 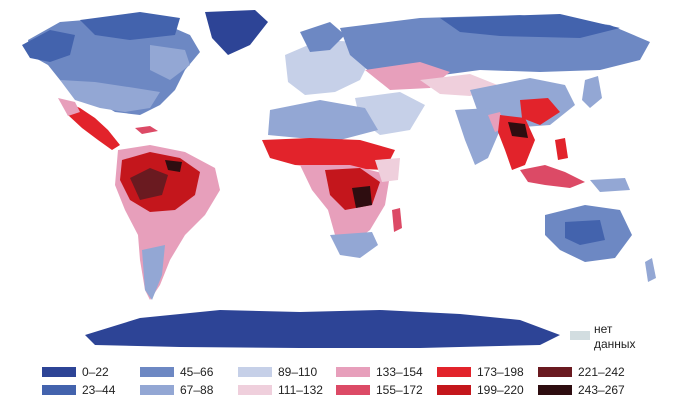 I want to click on region-canada-north, so click(x=130, y=26).